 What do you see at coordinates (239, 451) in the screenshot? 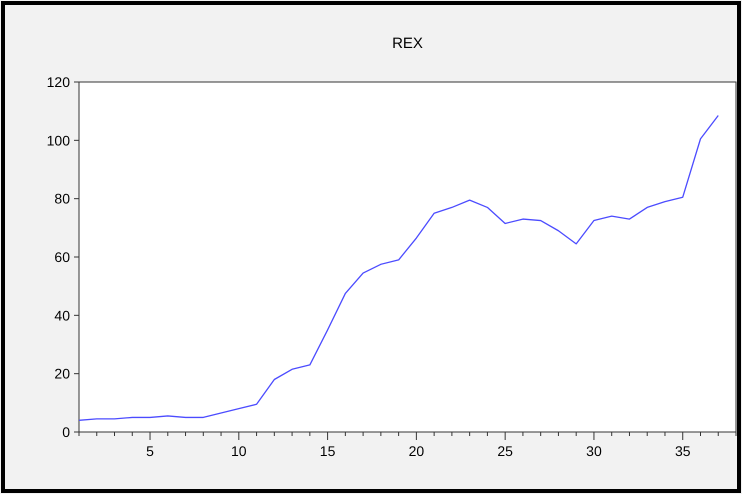
I see `x-tick-label: 10` at bounding box center [239, 451].